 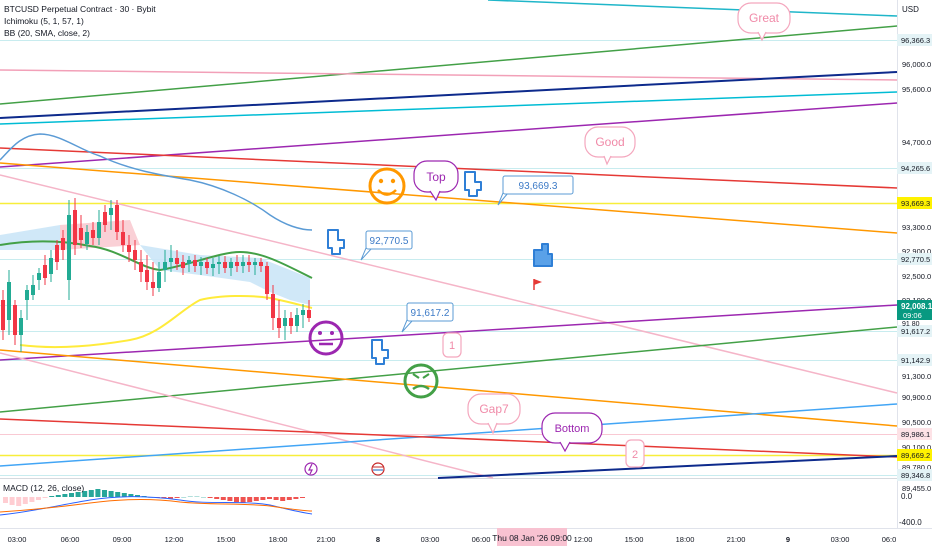 What do you see at coordinates (386, 245) in the screenshot?
I see `price-callout-mid: 92,770.5` at bounding box center [386, 245].